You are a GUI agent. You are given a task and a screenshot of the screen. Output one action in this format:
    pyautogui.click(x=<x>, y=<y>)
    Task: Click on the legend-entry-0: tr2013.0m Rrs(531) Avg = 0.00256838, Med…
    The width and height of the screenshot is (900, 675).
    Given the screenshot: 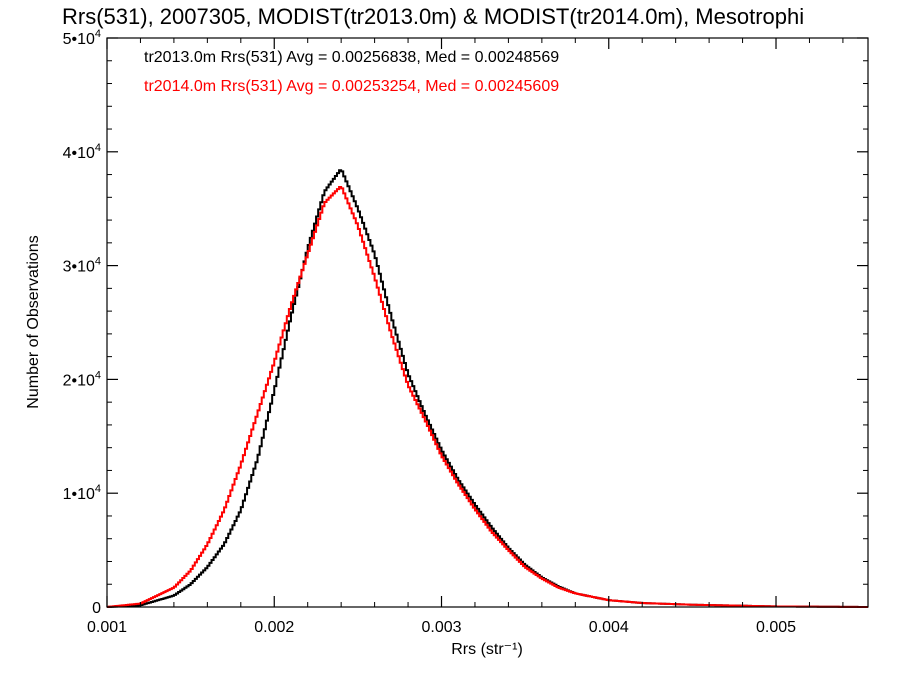 What is the action you would take?
    pyautogui.click(x=351, y=57)
    